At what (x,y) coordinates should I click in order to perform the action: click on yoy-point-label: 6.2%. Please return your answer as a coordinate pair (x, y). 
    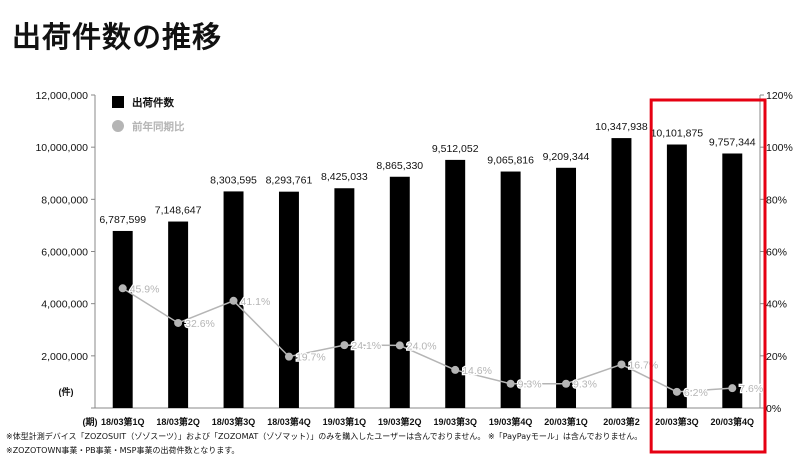
    Looking at the image, I should click on (696, 393).